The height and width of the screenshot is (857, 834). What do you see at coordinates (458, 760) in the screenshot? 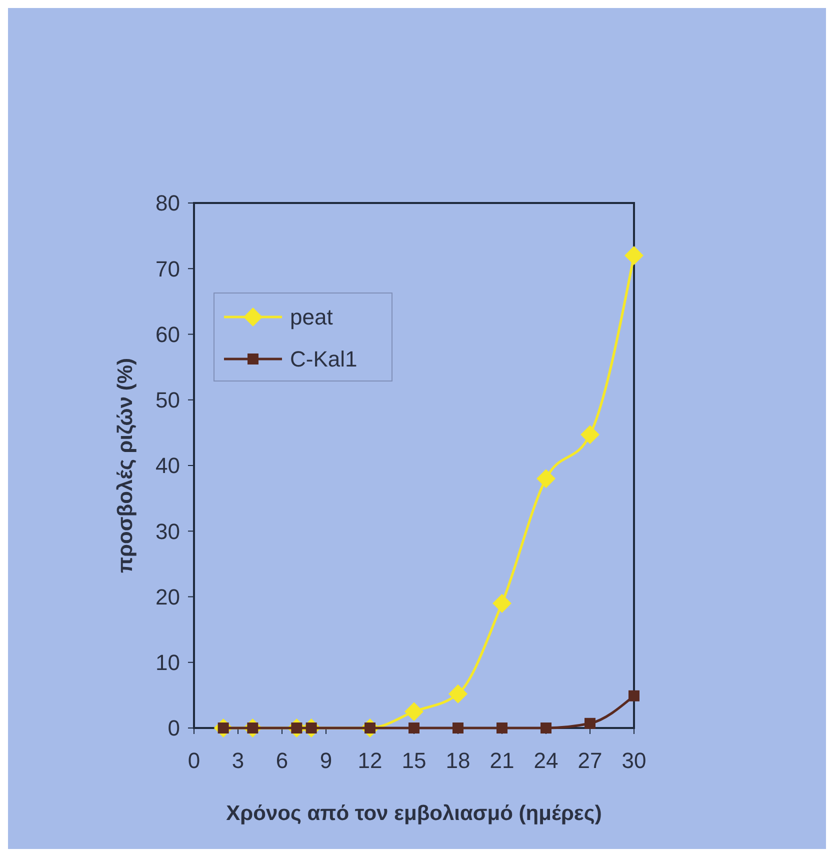
I see `x-tick-label: 18` at bounding box center [458, 760].